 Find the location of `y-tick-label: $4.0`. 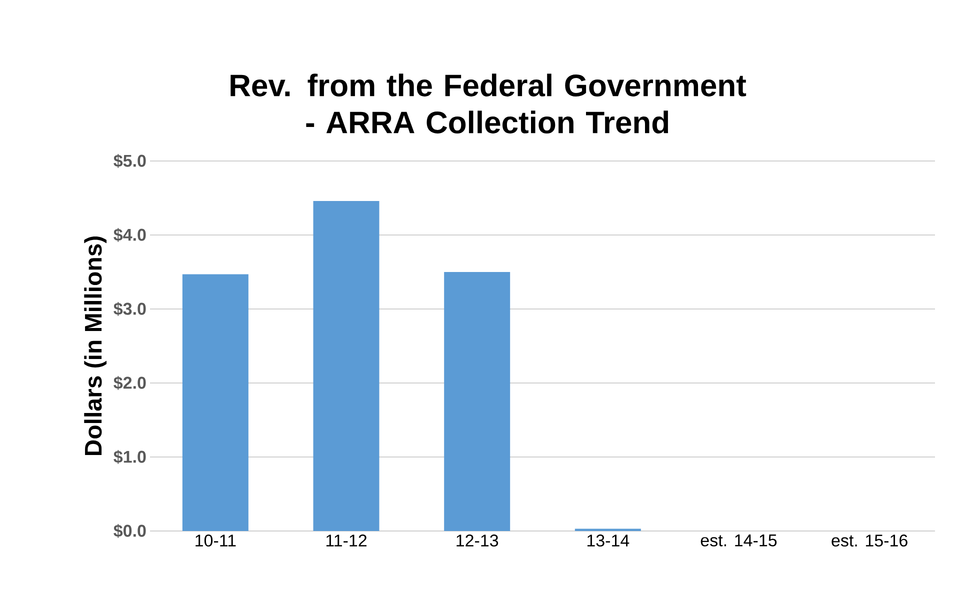

y-tick-label: $4.0 is located at coordinates (130, 235).